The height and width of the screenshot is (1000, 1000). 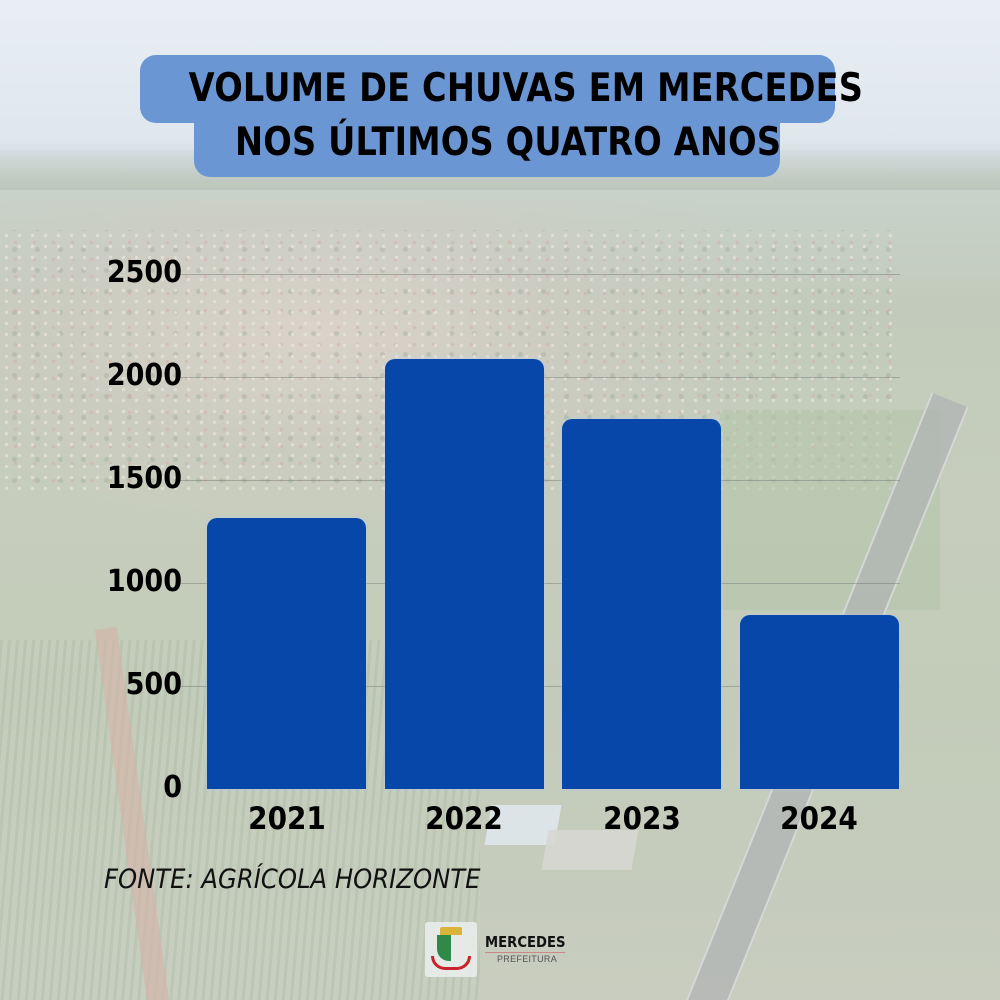 I want to click on x-axis-label-2022: 2022, so click(x=464, y=819).